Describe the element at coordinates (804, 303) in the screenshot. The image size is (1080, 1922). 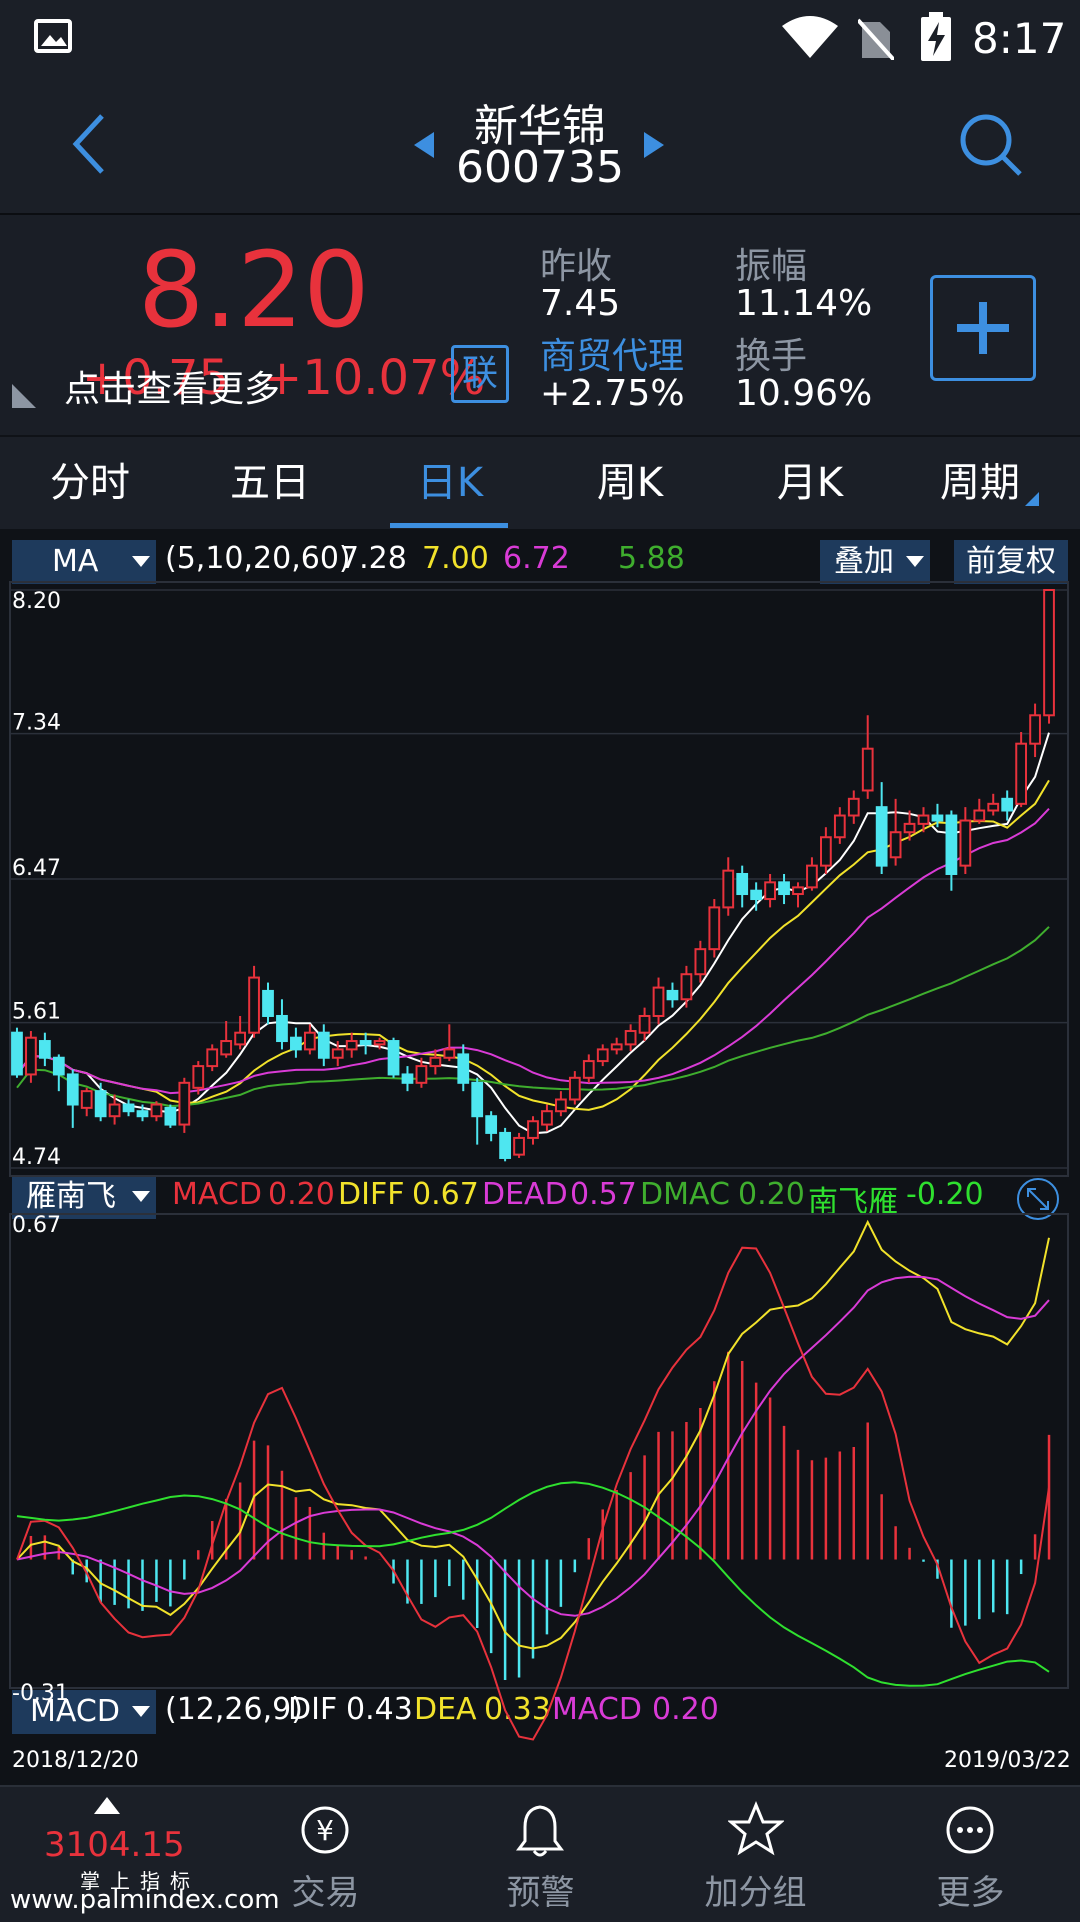
I see `amplitude-value: 11.14%` at that location.